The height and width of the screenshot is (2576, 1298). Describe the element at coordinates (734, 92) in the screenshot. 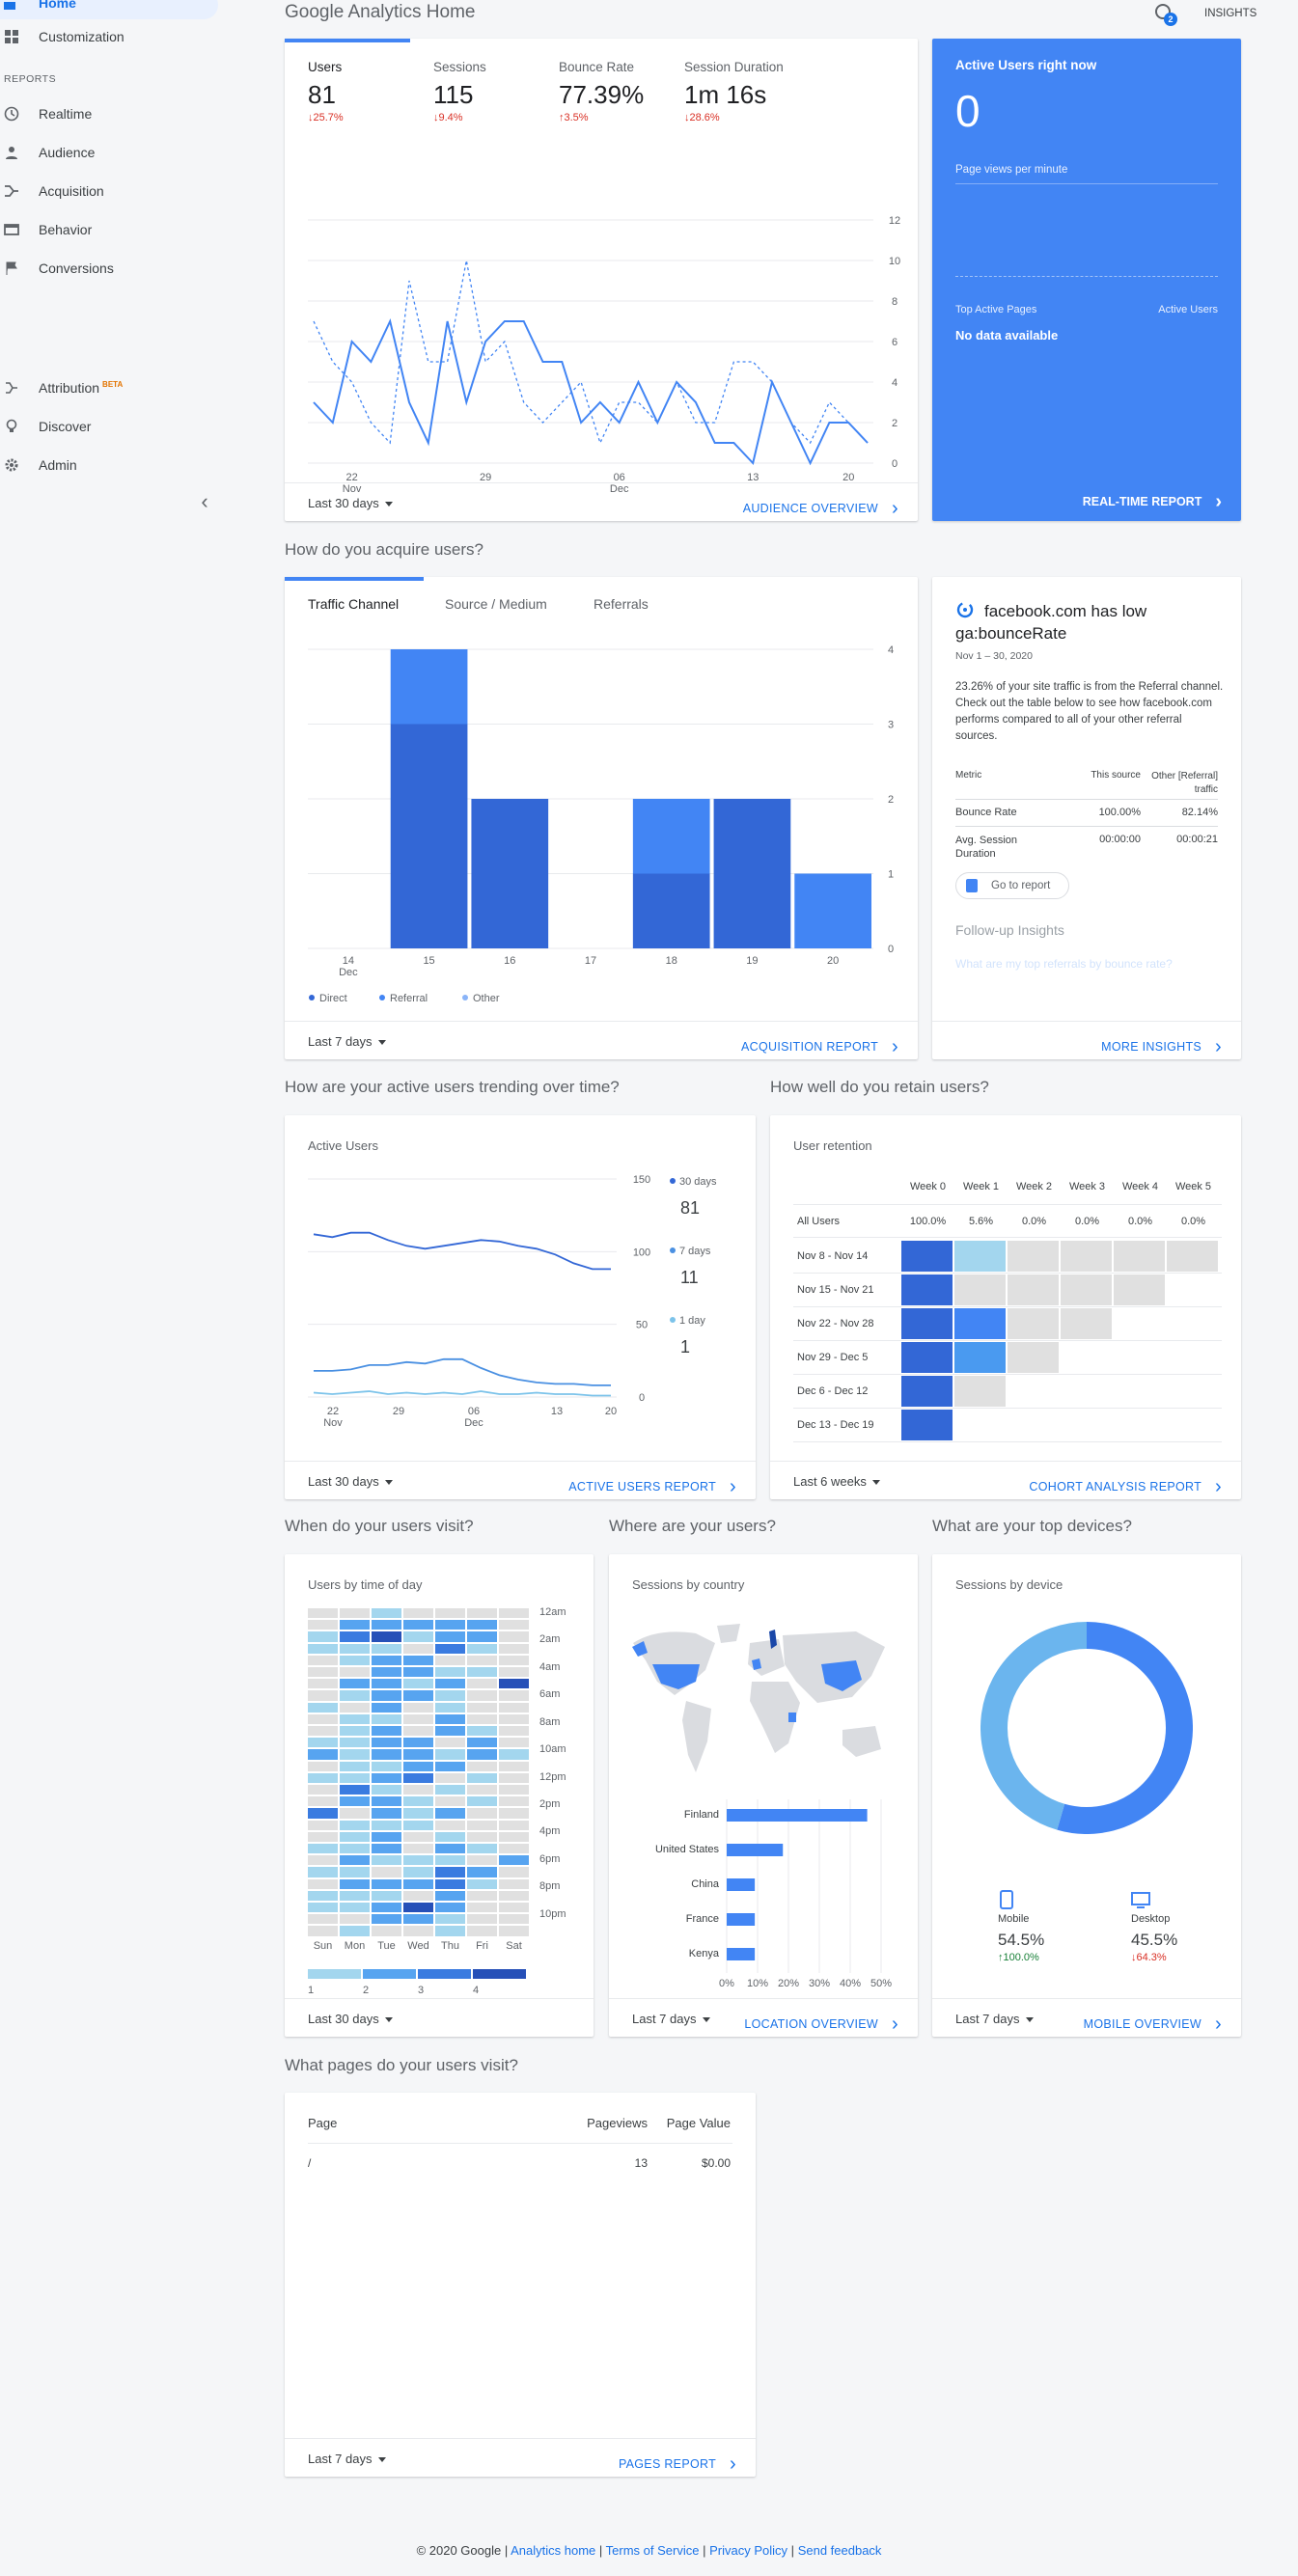

I see `metric-session-duration: Session Duration 1m 16s ↓28.6%` at that location.